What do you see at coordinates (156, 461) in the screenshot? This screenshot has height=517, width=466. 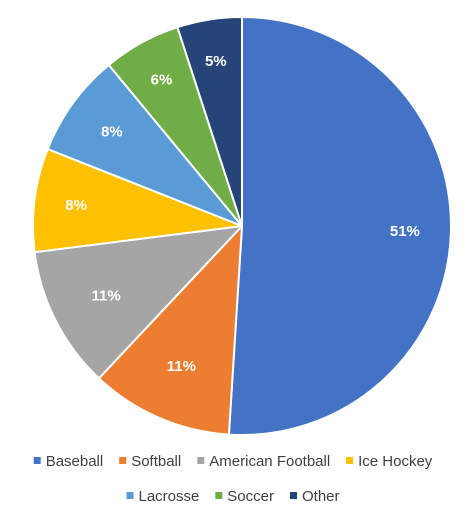 I see `legend-label-softball: Softball` at bounding box center [156, 461].